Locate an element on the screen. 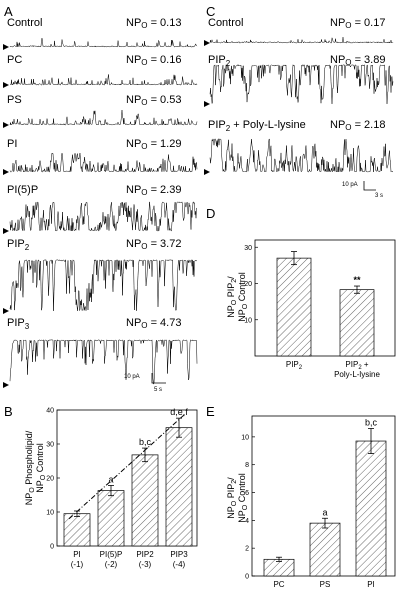 The image size is (400, 599). scale-s-label: 5 s is located at coordinates (158, 390).